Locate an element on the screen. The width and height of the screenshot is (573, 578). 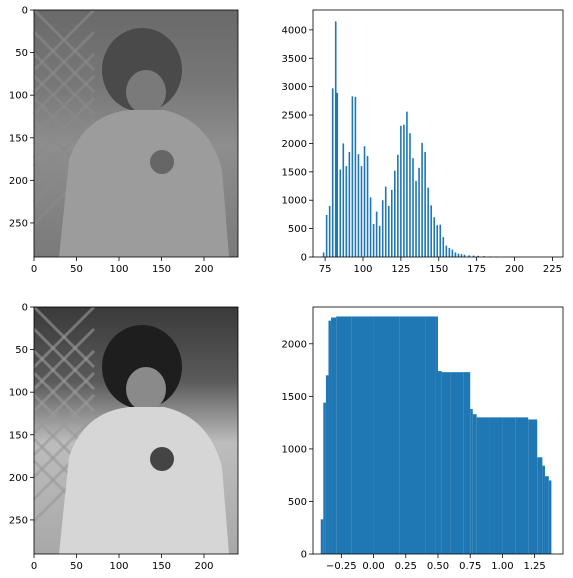
y-tick-label: 150 is located at coordinates (18, 435).